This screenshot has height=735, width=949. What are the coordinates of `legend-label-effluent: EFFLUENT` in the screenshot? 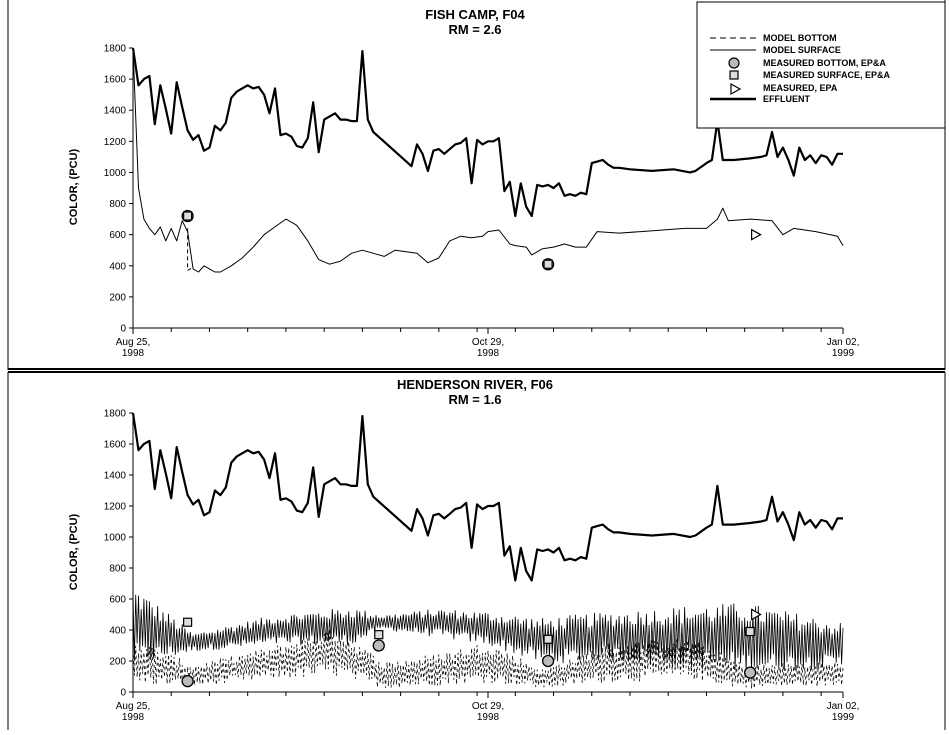 It's located at (786, 99).